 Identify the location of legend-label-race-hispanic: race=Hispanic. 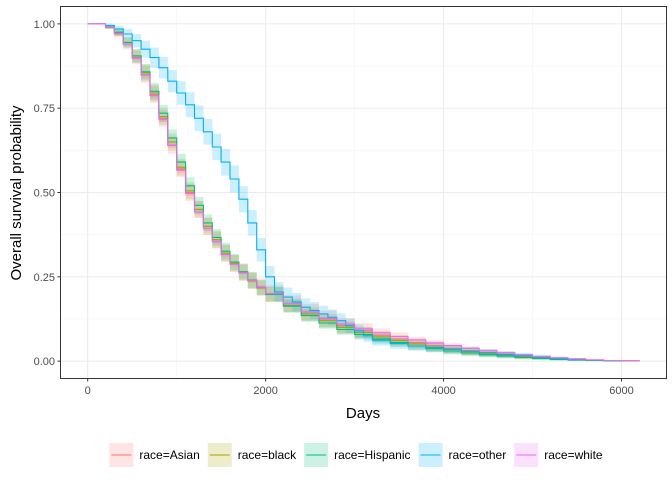
(372, 455).